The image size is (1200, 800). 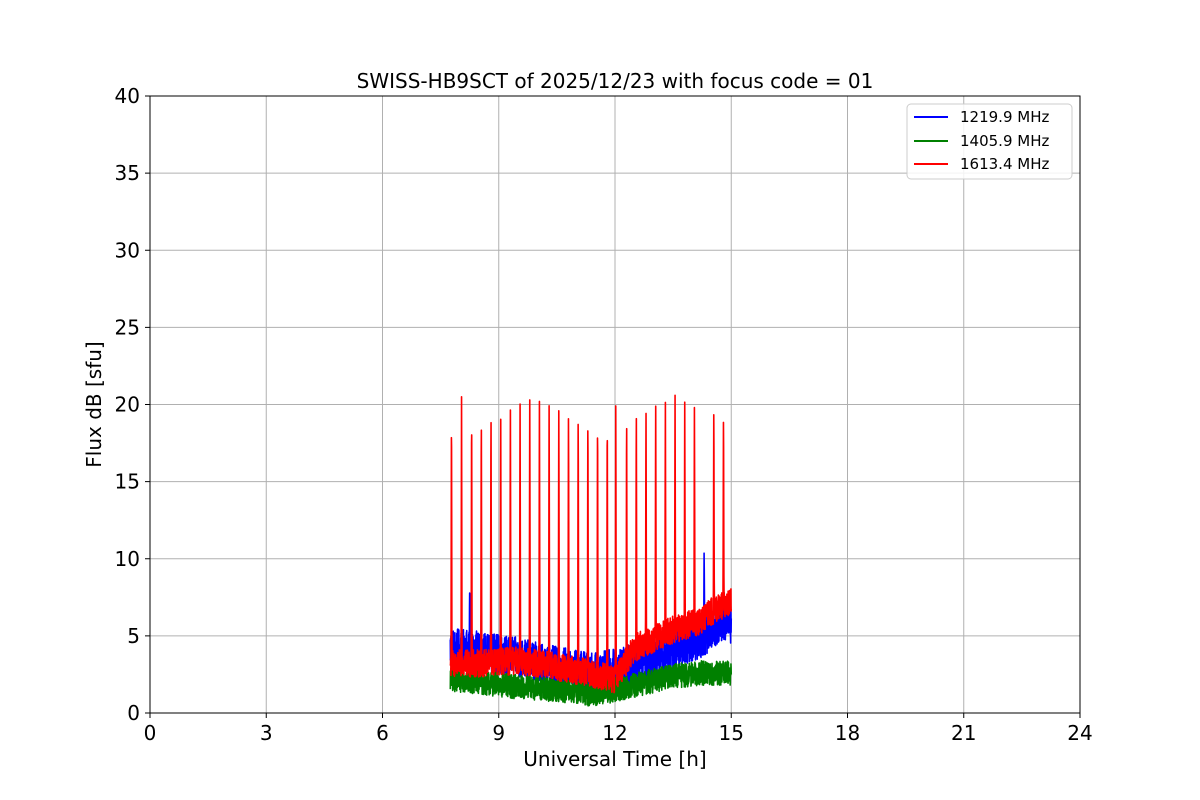 What do you see at coordinates (1079, 733) in the screenshot?
I see `x-tick-label-24: 24` at bounding box center [1079, 733].